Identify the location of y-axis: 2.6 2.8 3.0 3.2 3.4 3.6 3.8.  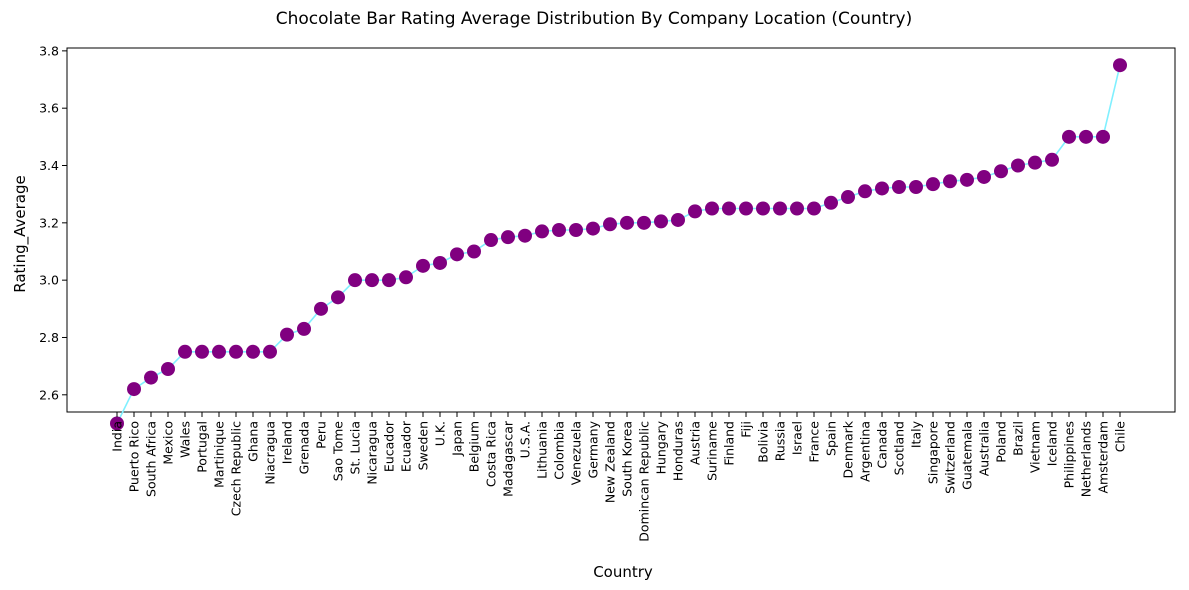
(53, 222).